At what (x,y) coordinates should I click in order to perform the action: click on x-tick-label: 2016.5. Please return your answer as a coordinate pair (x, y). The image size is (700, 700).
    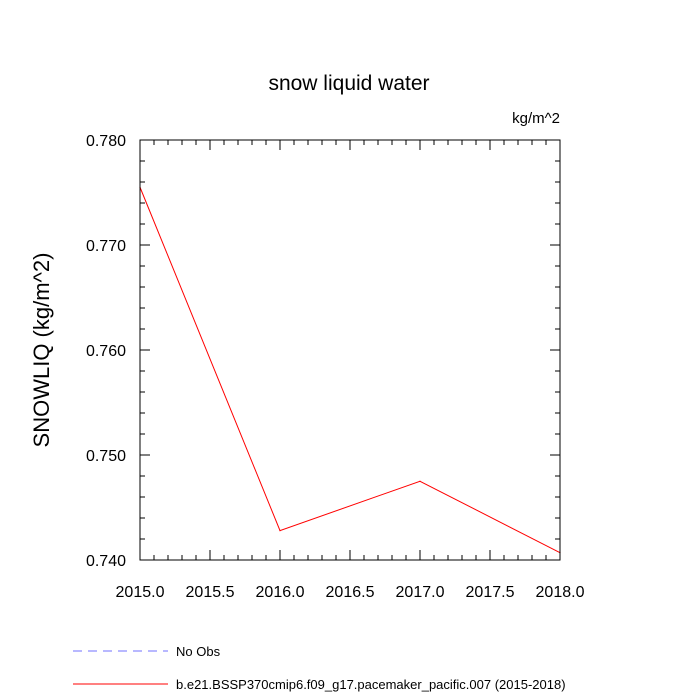
    Looking at the image, I should click on (350, 592).